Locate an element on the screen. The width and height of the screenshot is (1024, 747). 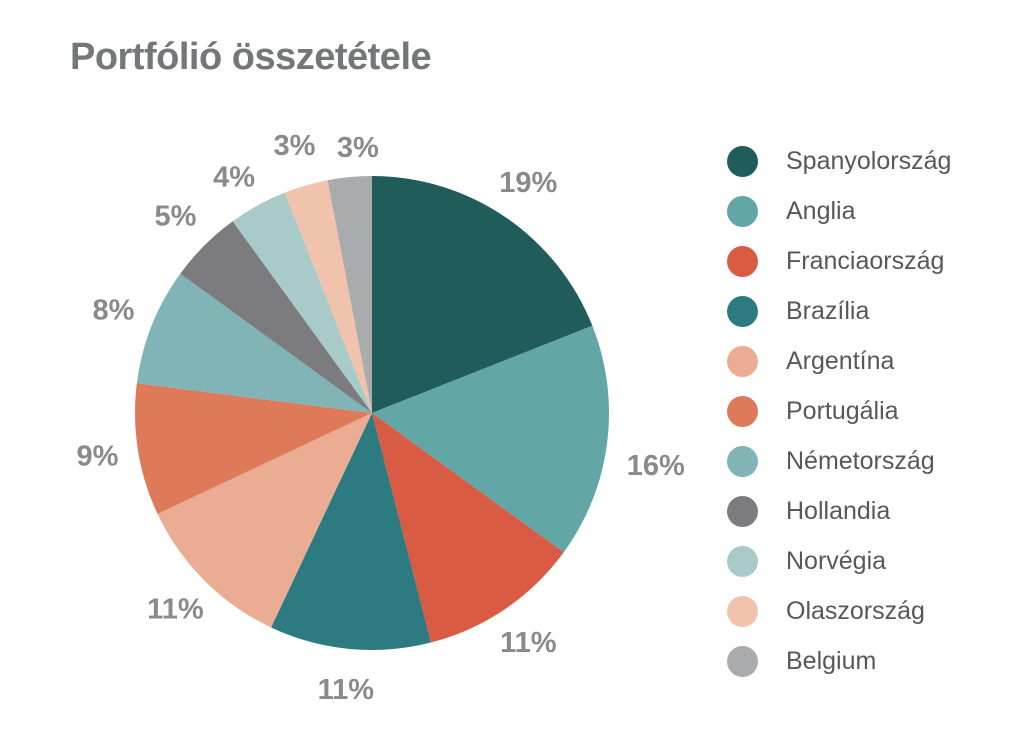
legend-item-olaszorszag: Olaszország is located at coordinates (839, 611).